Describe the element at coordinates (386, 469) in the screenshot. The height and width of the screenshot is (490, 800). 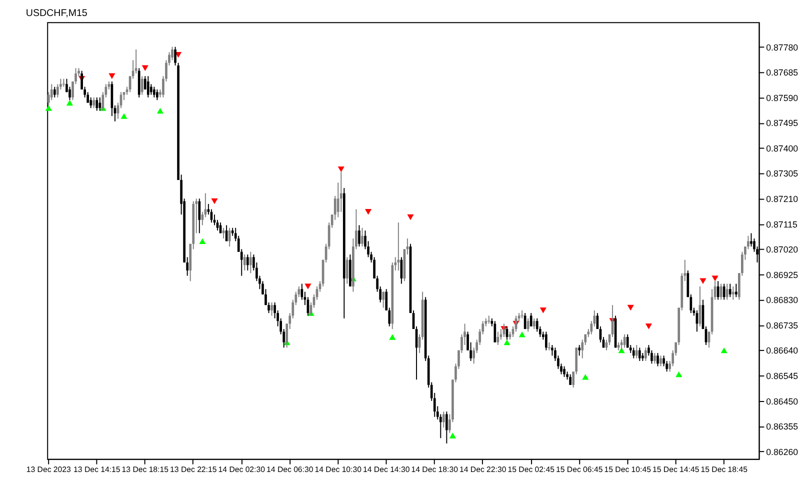
I see `x-tick-label: 14 Dec 14:30` at that location.